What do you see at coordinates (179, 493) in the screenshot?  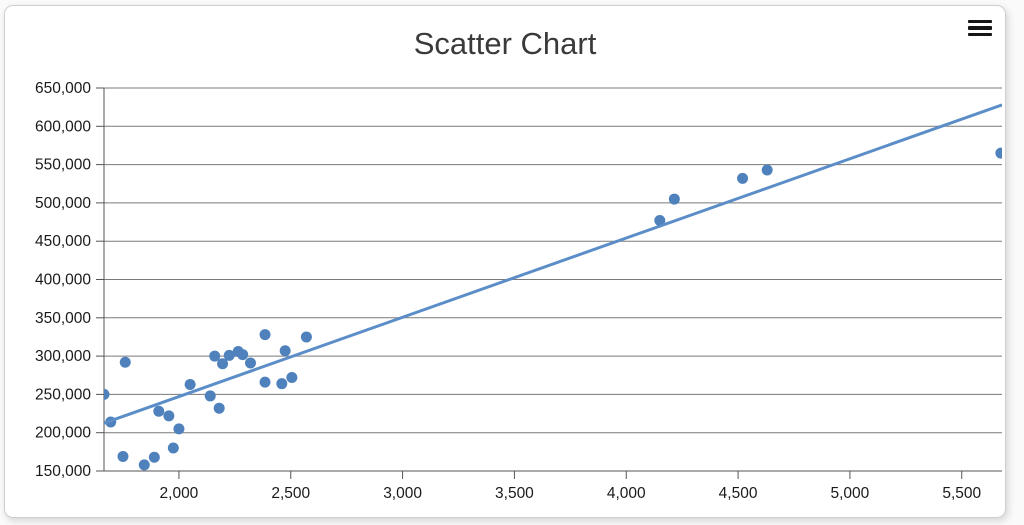 I see `x-axis-label: 2,000` at bounding box center [179, 493].